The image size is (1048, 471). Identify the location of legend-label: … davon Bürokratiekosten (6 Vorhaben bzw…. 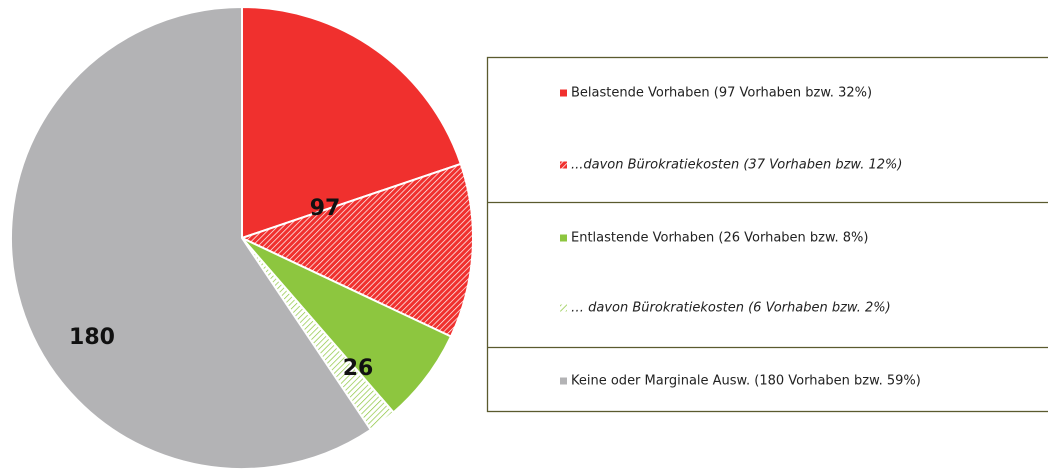
(731, 308).